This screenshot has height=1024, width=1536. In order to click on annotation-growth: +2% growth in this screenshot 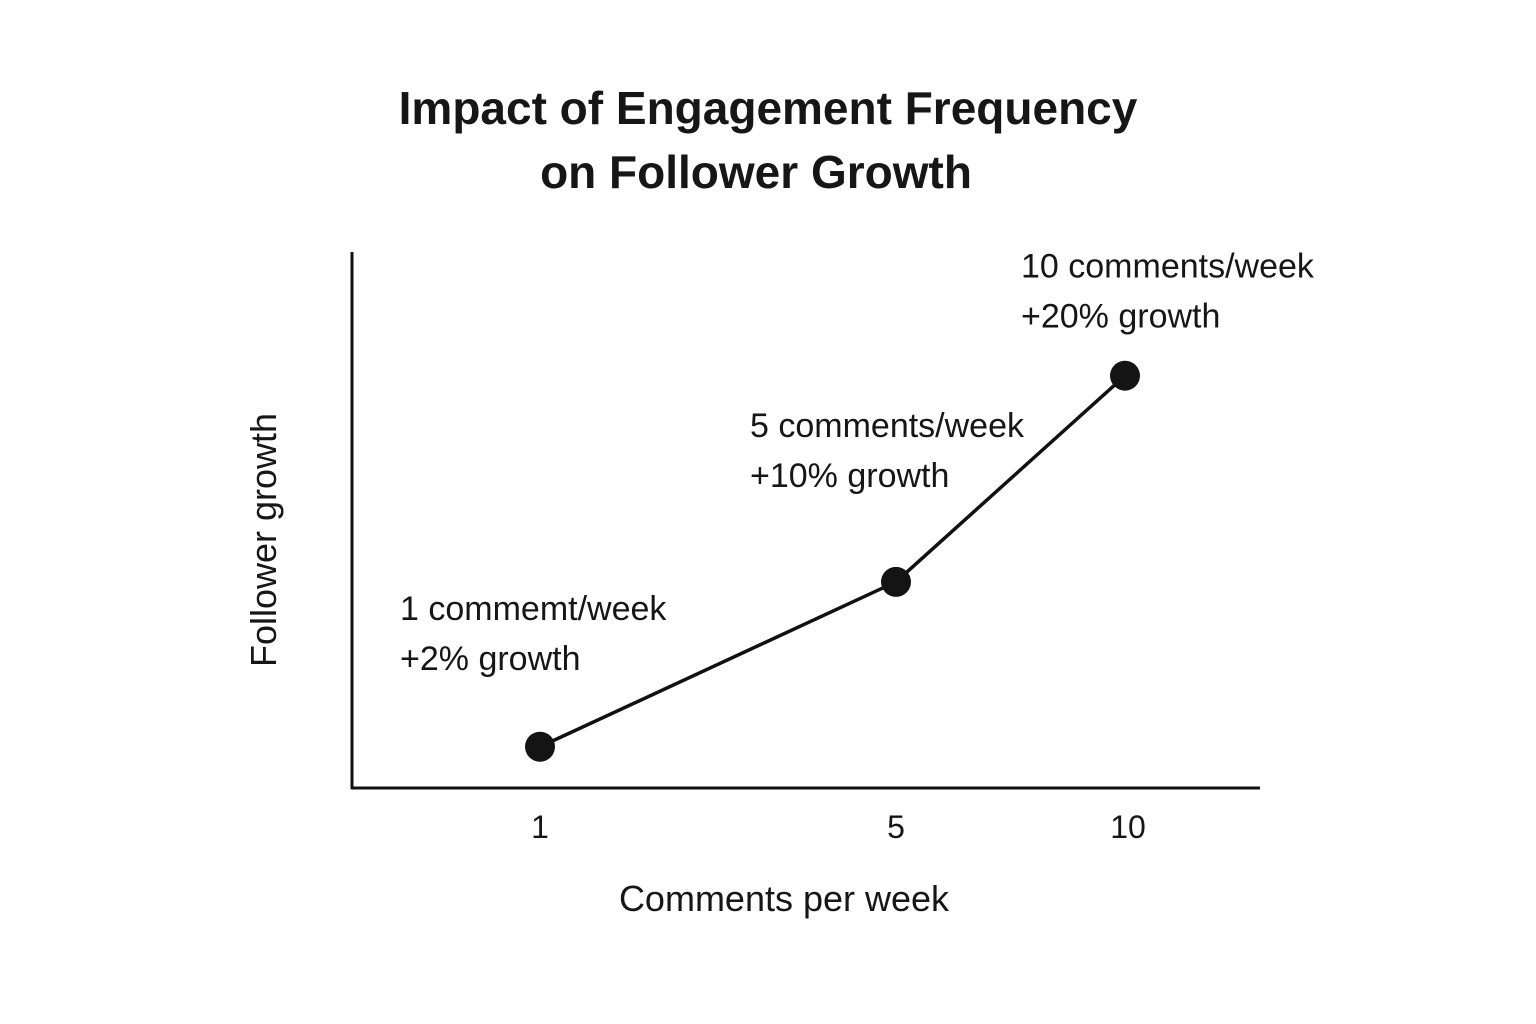, I will do `click(490, 659)`.